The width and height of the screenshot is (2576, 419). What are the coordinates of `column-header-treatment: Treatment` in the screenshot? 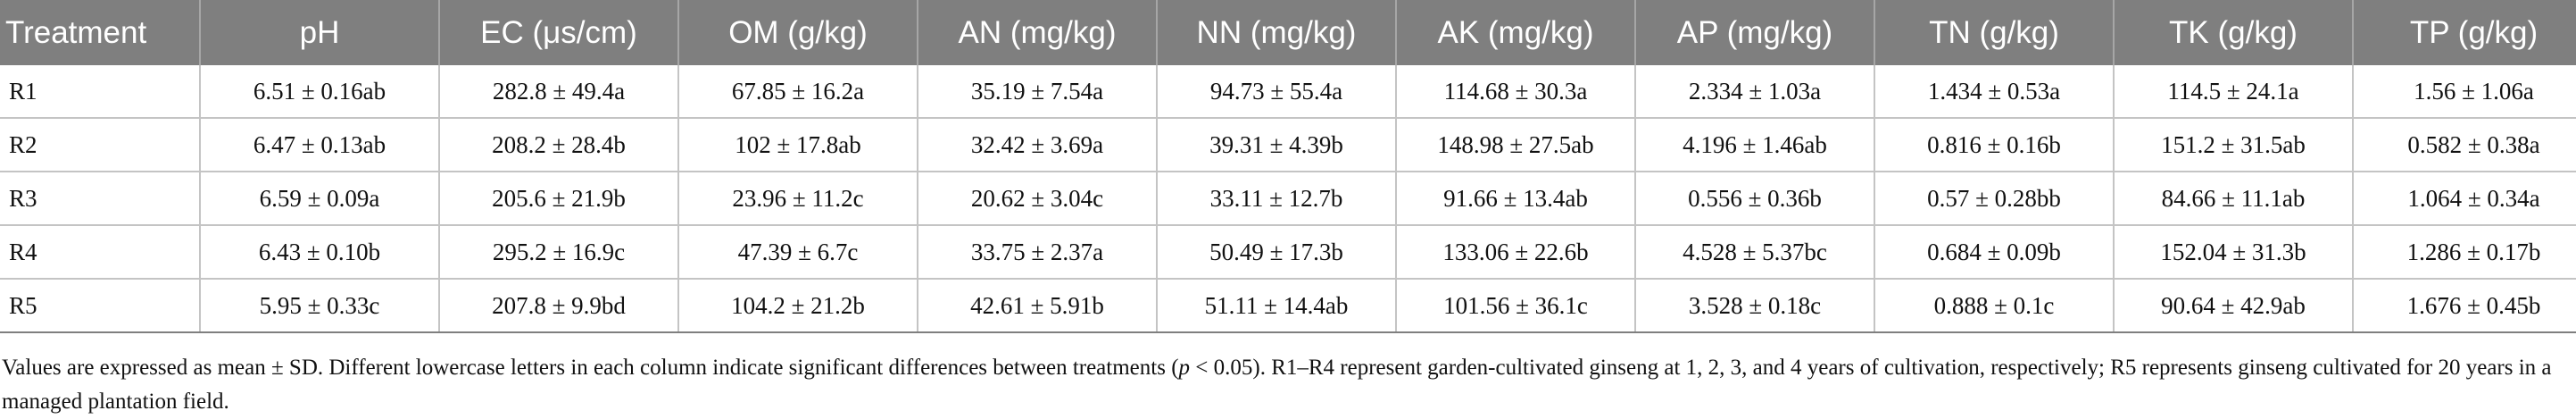 It's located at (100, 32).